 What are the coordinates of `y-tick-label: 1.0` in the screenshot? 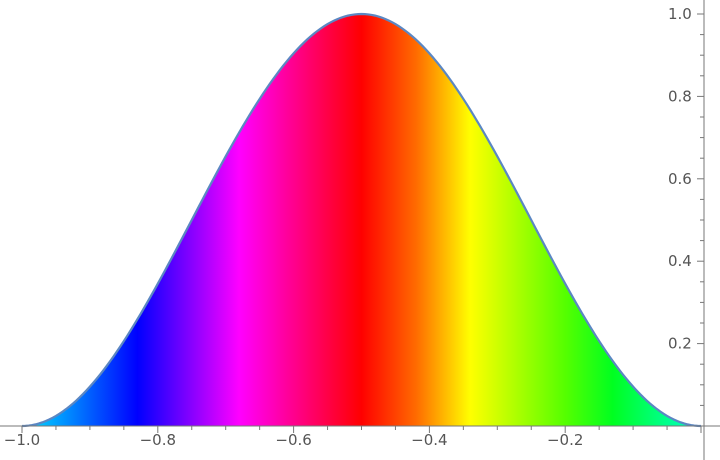 It's located at (680, 14).